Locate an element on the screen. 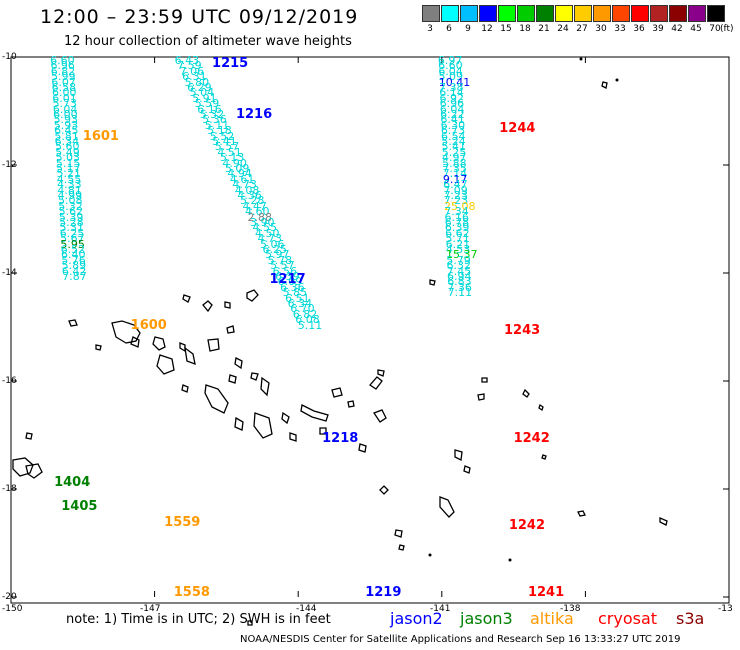 The height and width of the screenshot is (650, 740). swh-value: 6.56 is located at coordinates (285, 271).